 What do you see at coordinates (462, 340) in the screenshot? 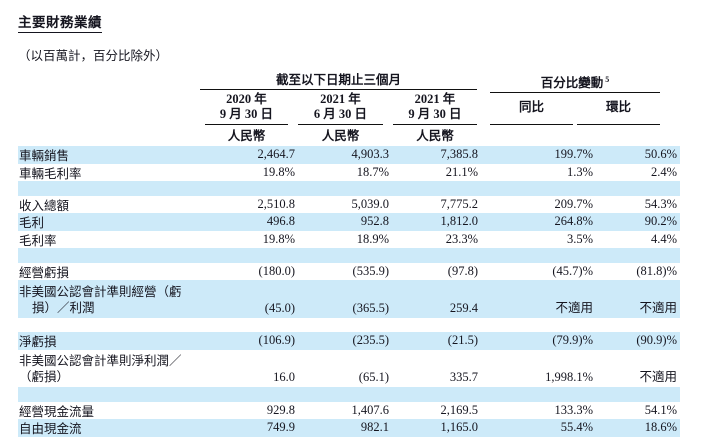
I see `cell-value: (21.5)` at bounding box center [462, 340].